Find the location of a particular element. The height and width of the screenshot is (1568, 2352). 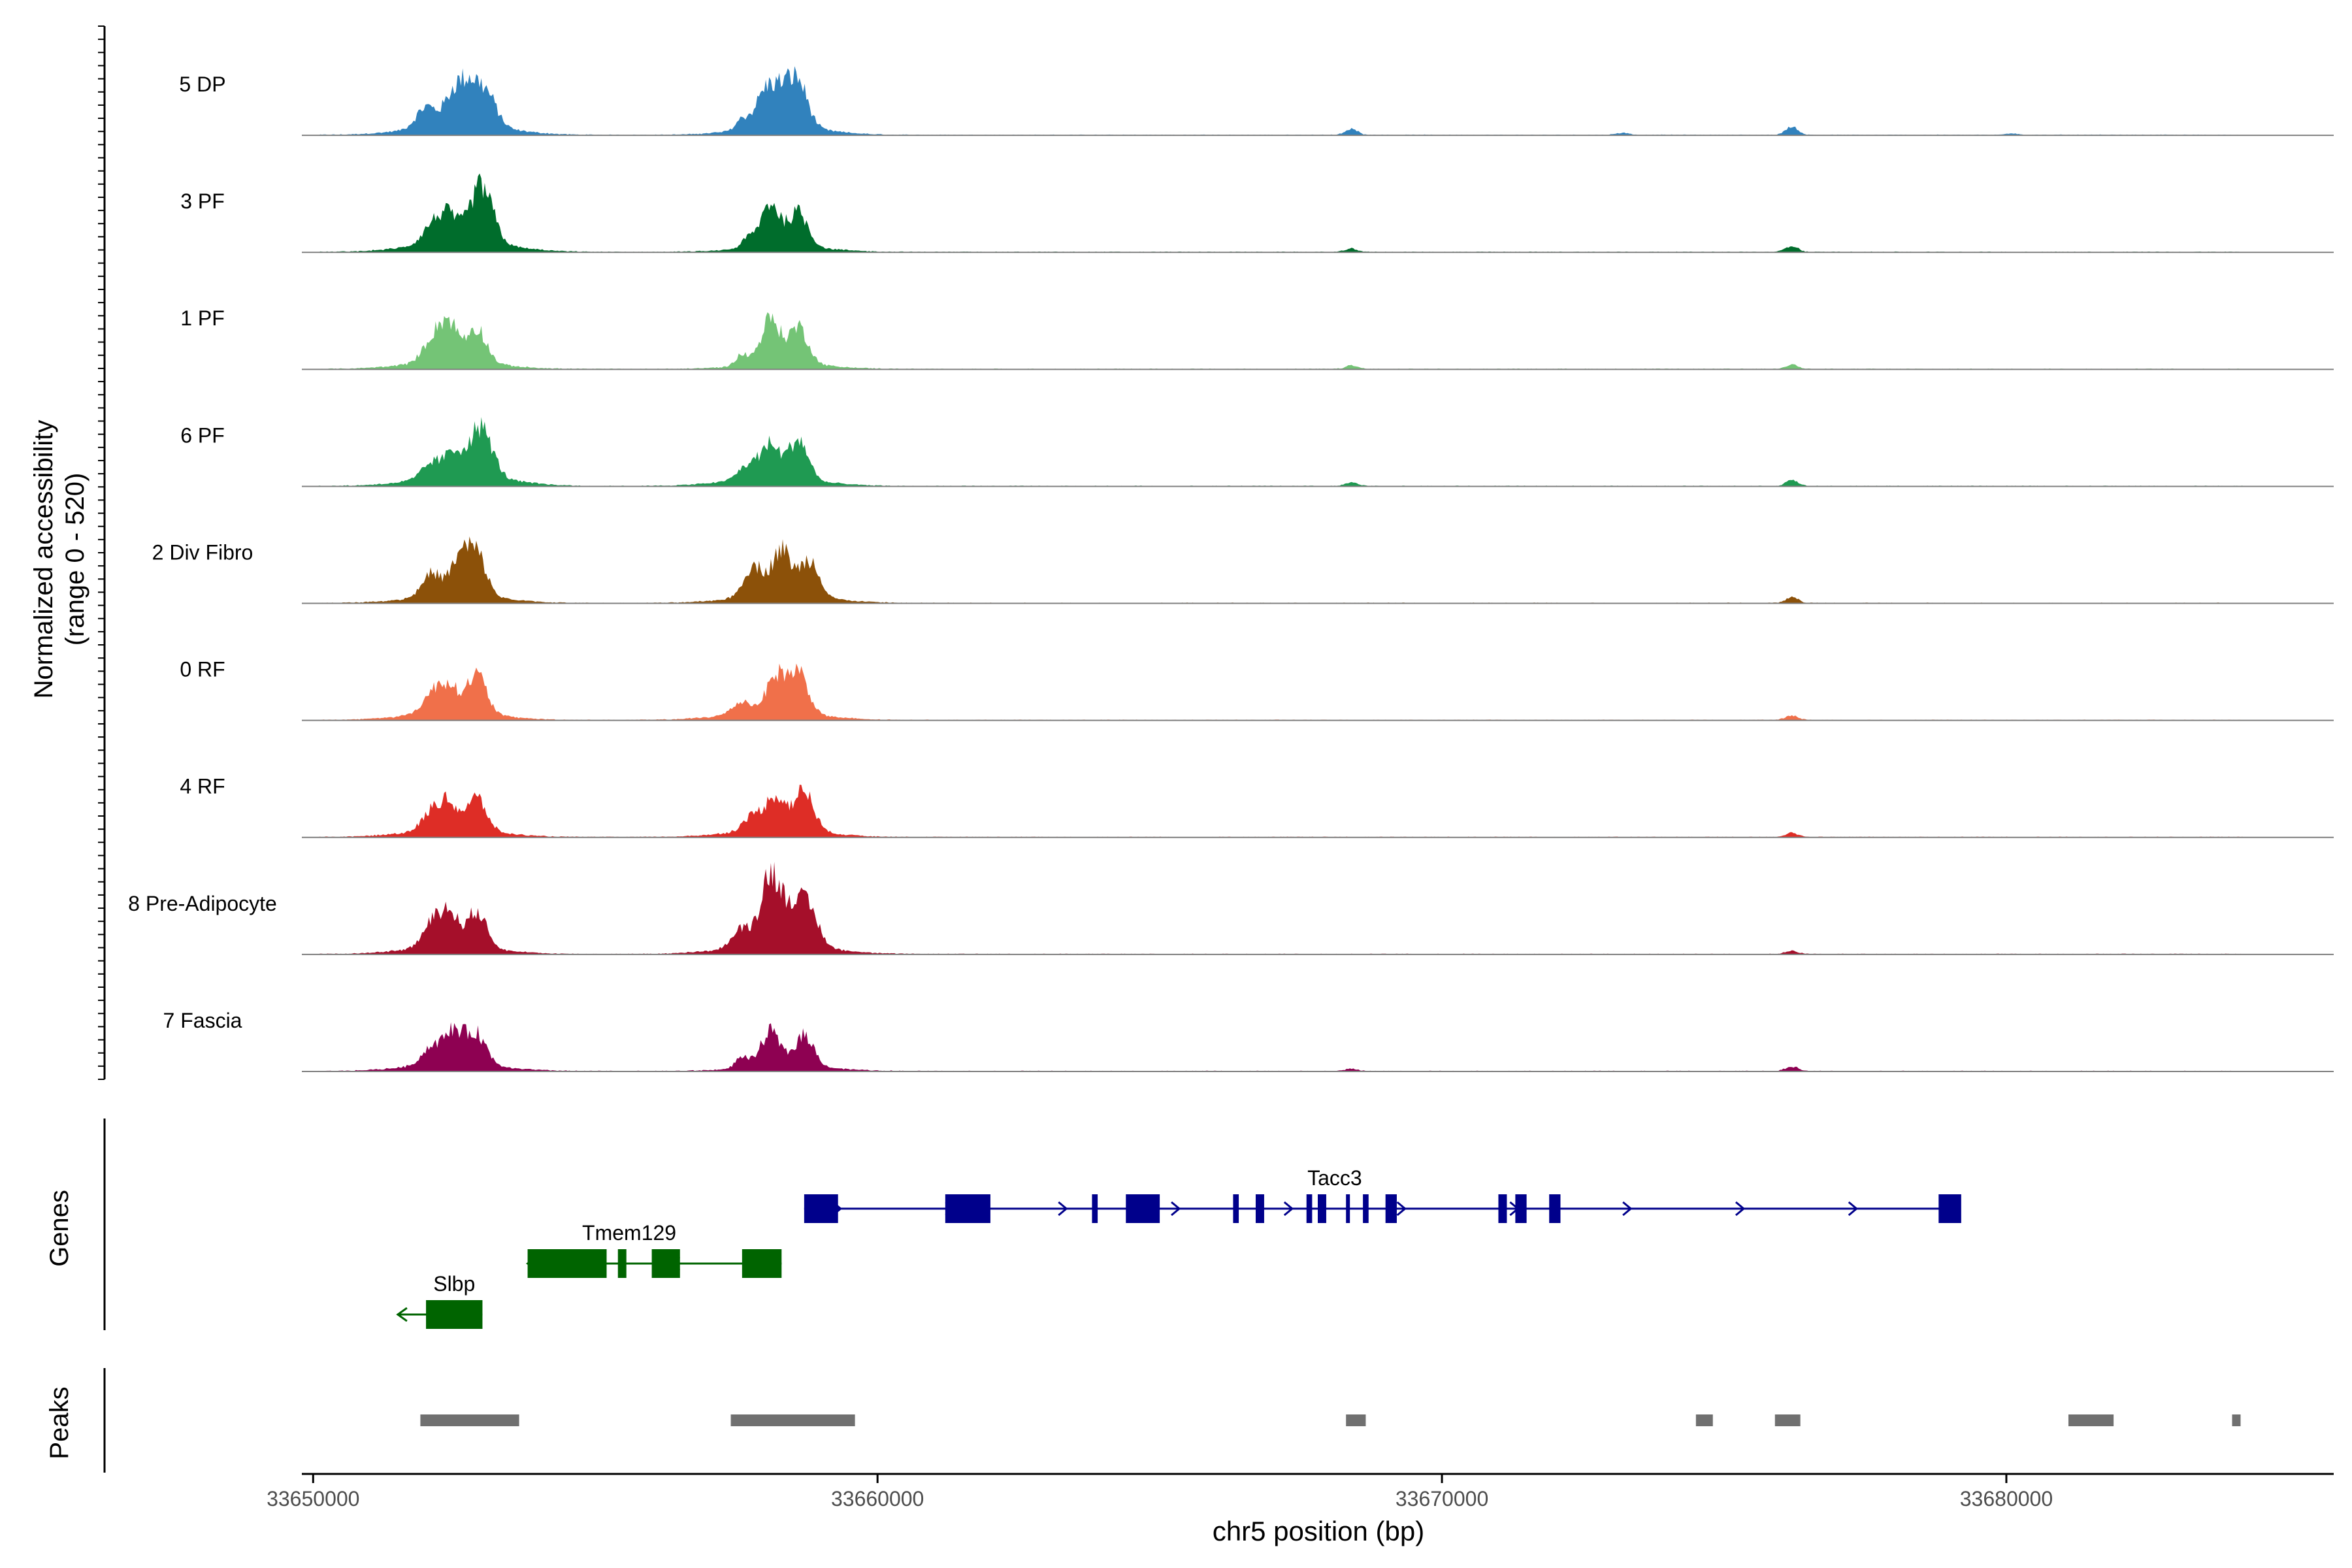

gene-label: Tmem129 is located at coordinates (629, 1233).